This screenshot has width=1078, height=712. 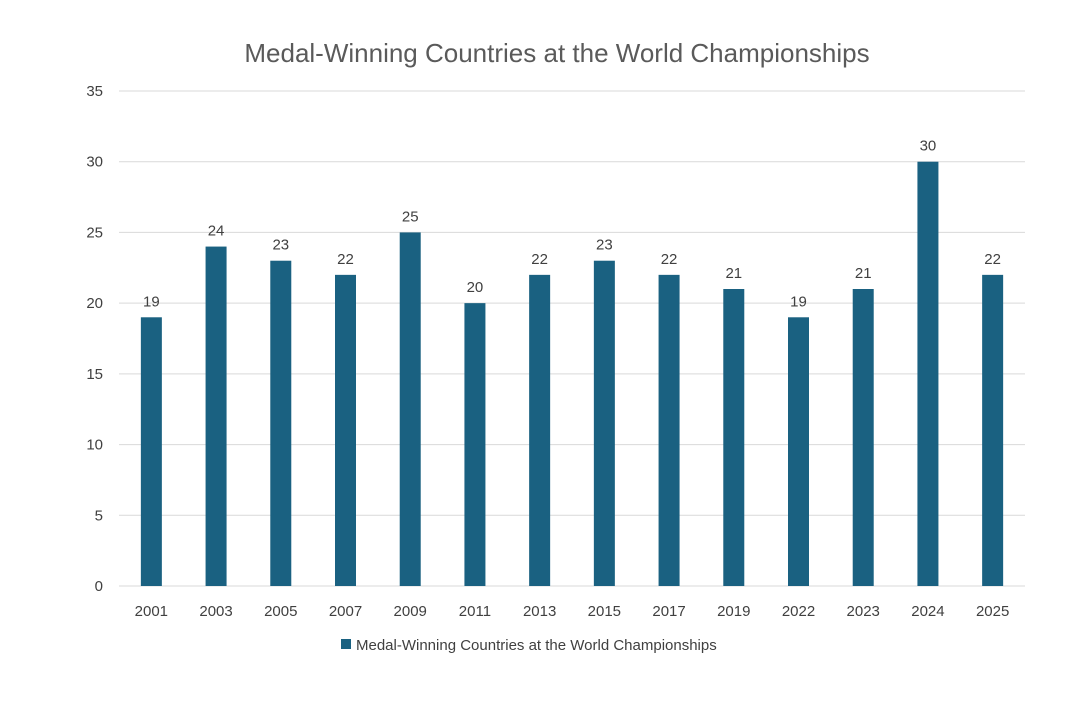 I want to click on x-tick-label: 2013, so click(x=539, y=611).